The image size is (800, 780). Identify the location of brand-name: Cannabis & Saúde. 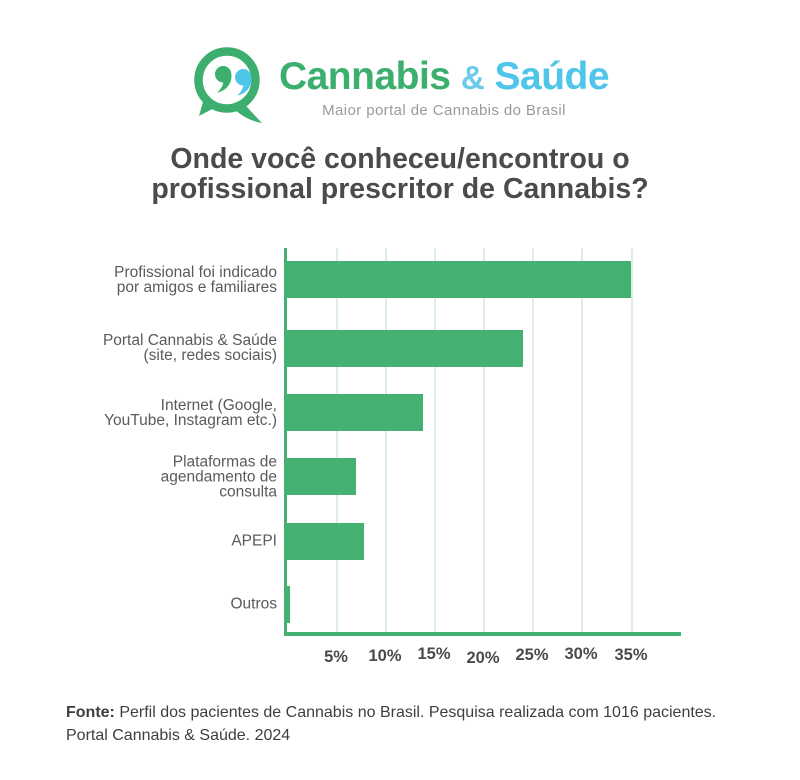
(444, 76).